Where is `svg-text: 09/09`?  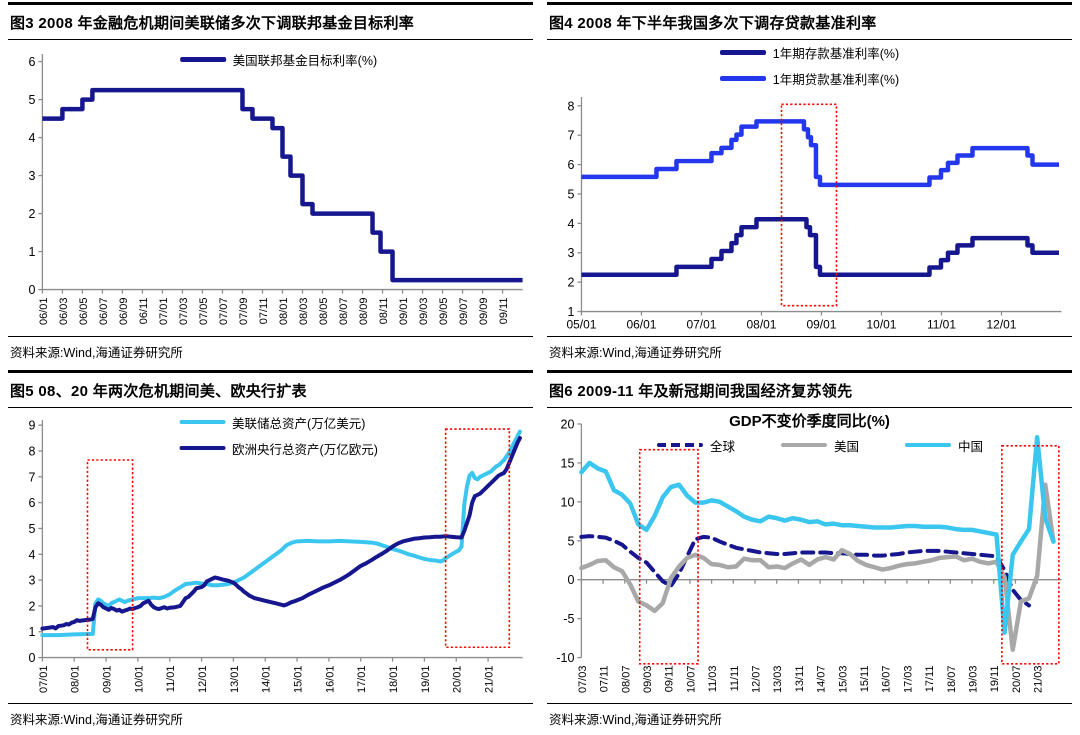
svg-text: 09/09 is located at coordinates (484, 311).